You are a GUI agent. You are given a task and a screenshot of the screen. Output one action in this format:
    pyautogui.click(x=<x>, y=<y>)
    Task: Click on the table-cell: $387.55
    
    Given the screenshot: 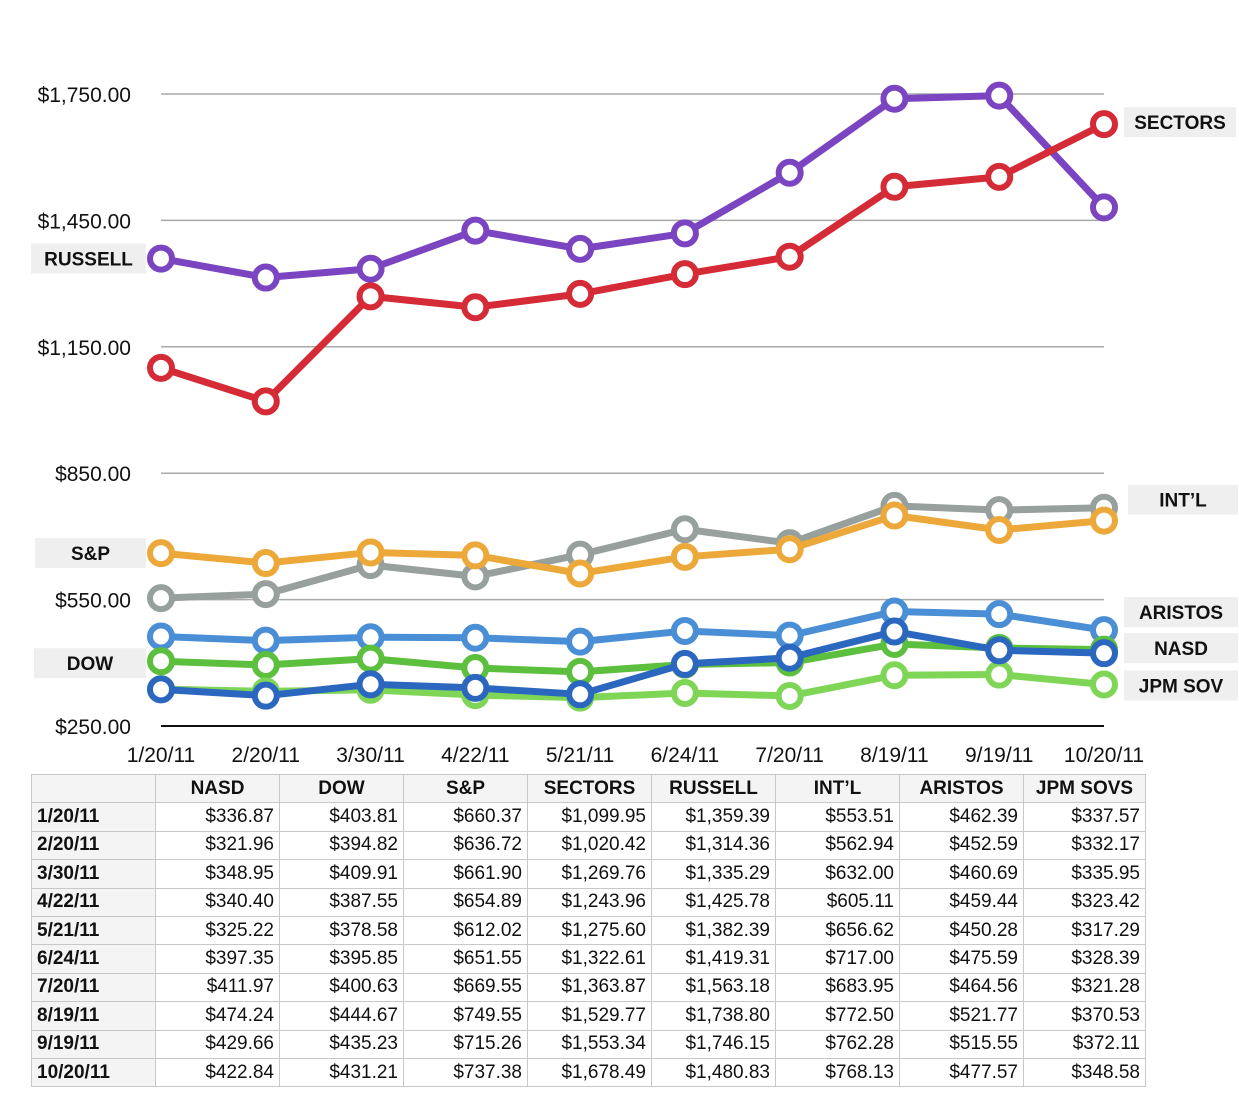 What is the action you would take?
    pyautogui.click(x=341, y=902)
    